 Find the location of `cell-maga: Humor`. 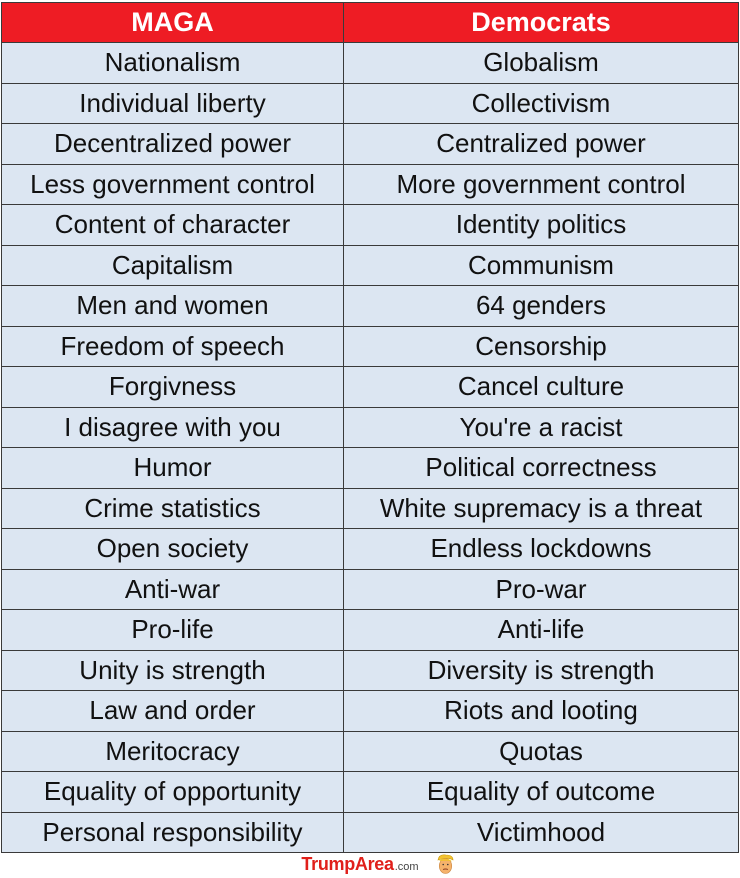

cell-maga: Humor is located at coordinates (172, 468).